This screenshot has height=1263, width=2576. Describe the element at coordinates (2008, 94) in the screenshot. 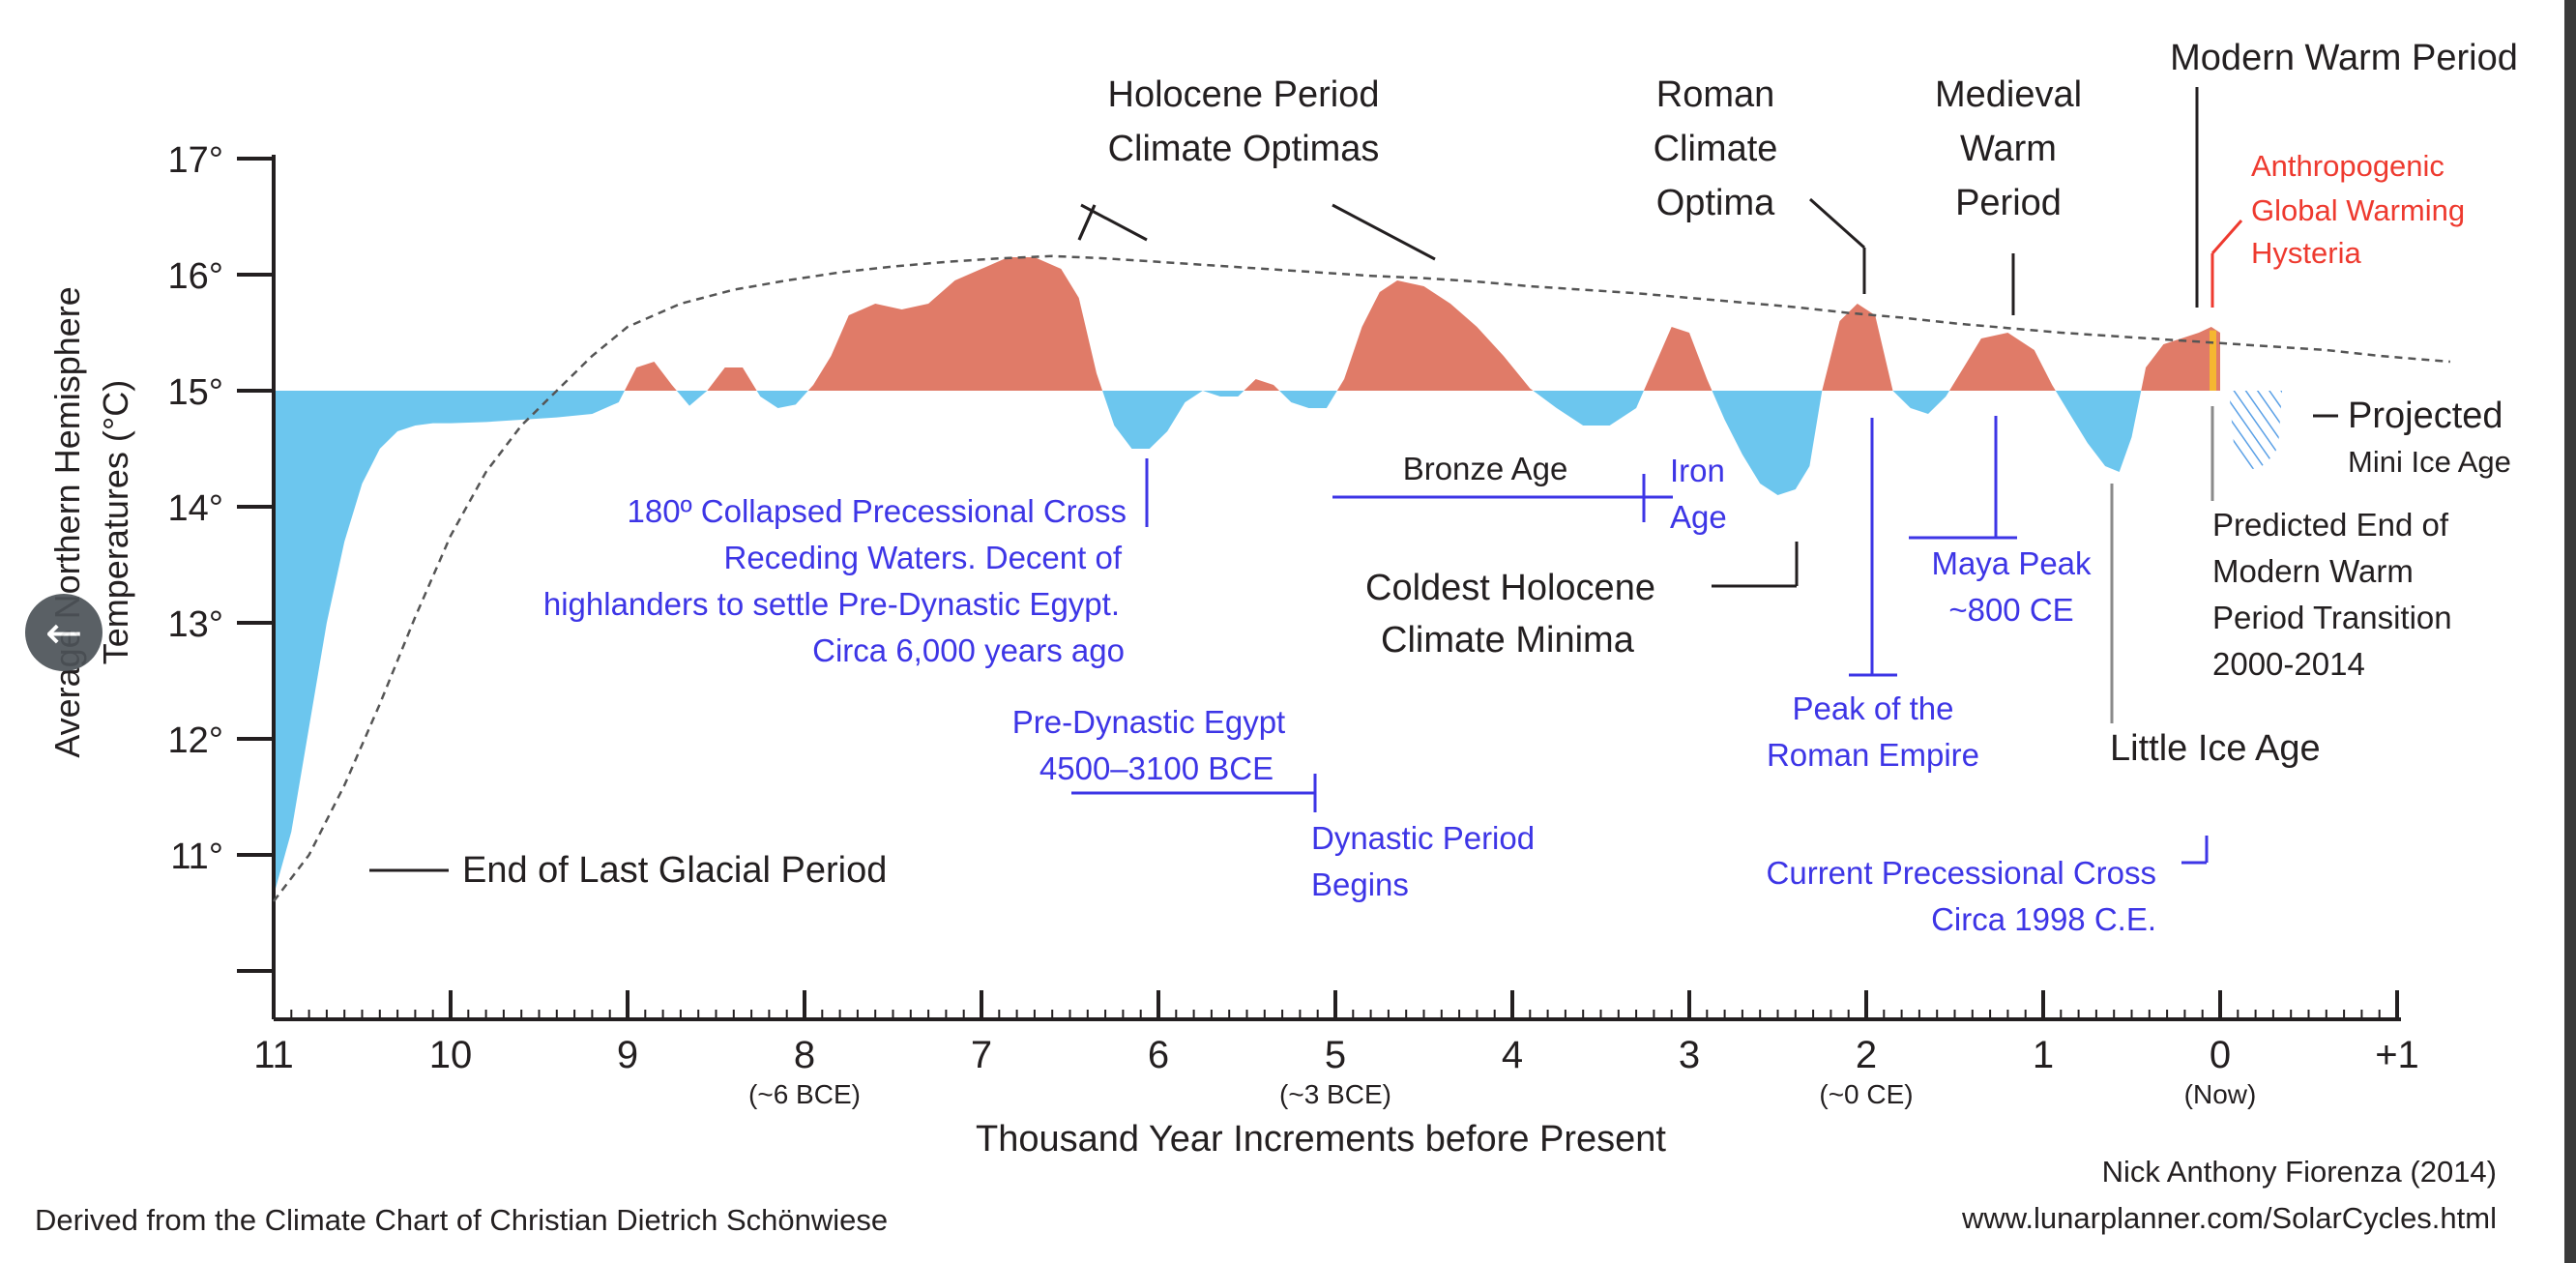

I see `medieval-label-1: Medieval` at that location.